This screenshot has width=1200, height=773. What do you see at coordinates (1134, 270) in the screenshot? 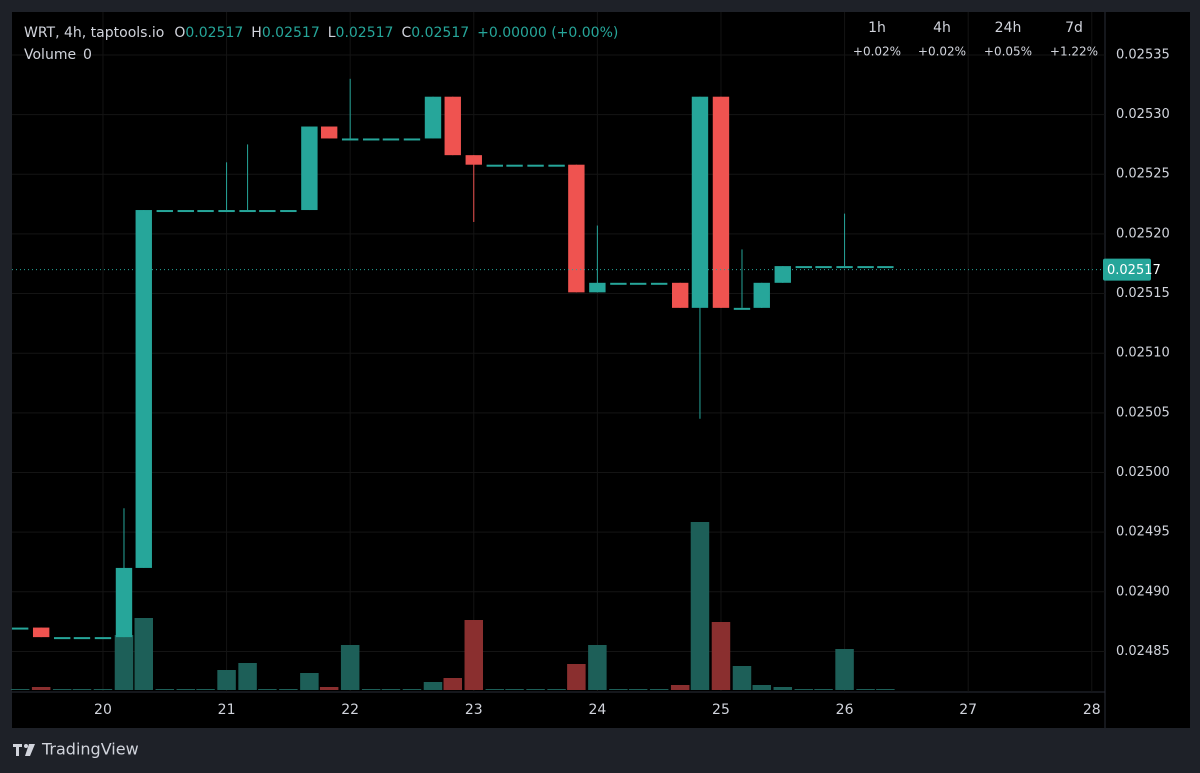
I see `last-price-label: 0.02517` at bounding box center [1134, 270].